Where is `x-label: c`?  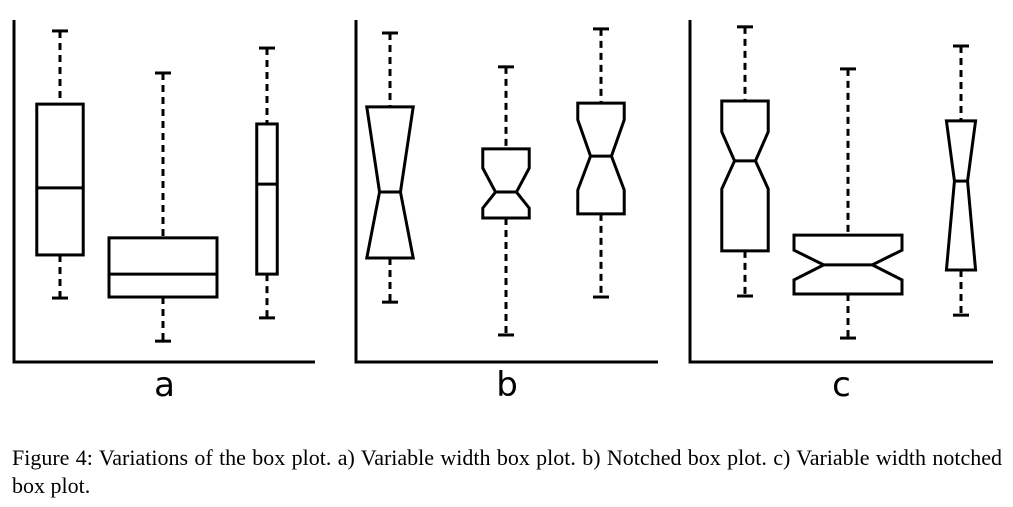
x-label: c is located at coordinates (841, 385).